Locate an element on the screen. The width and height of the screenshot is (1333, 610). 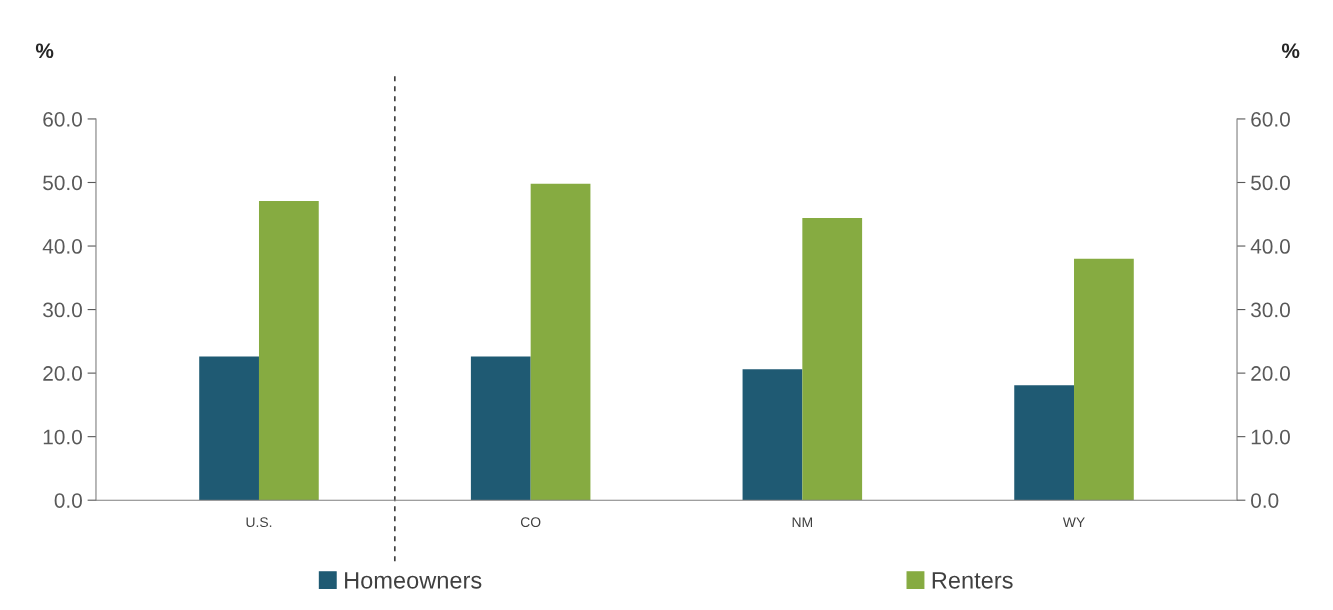
y2-axis-title: % is located at coordinates (1290, 51).